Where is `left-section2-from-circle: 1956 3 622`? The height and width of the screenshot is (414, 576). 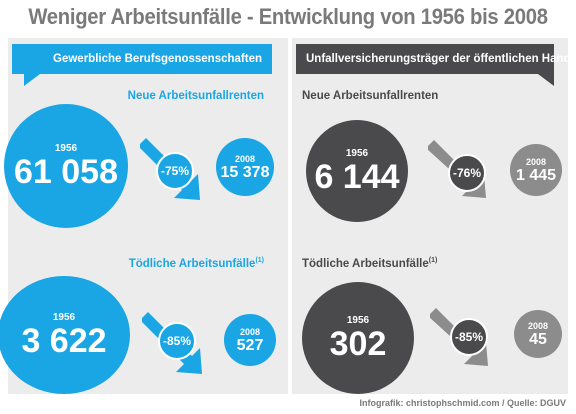
left-section2-from-circle: 1956 3 622 is located at coordinates (65, 335).